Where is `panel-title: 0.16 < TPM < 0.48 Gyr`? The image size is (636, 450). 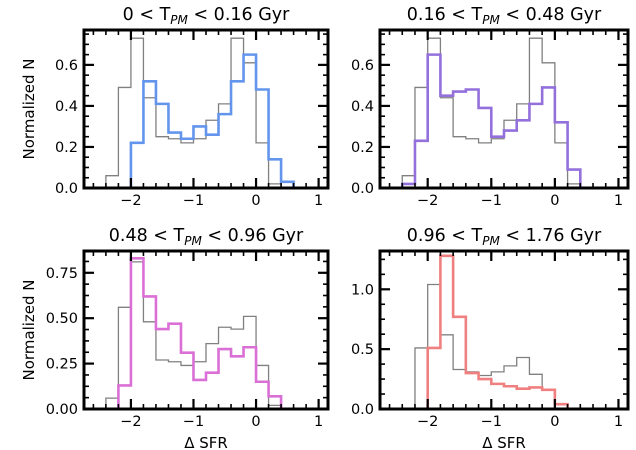 panel-title: 0.16 < TPM < 0.48 Gyr is located at coordinates (504, 16).